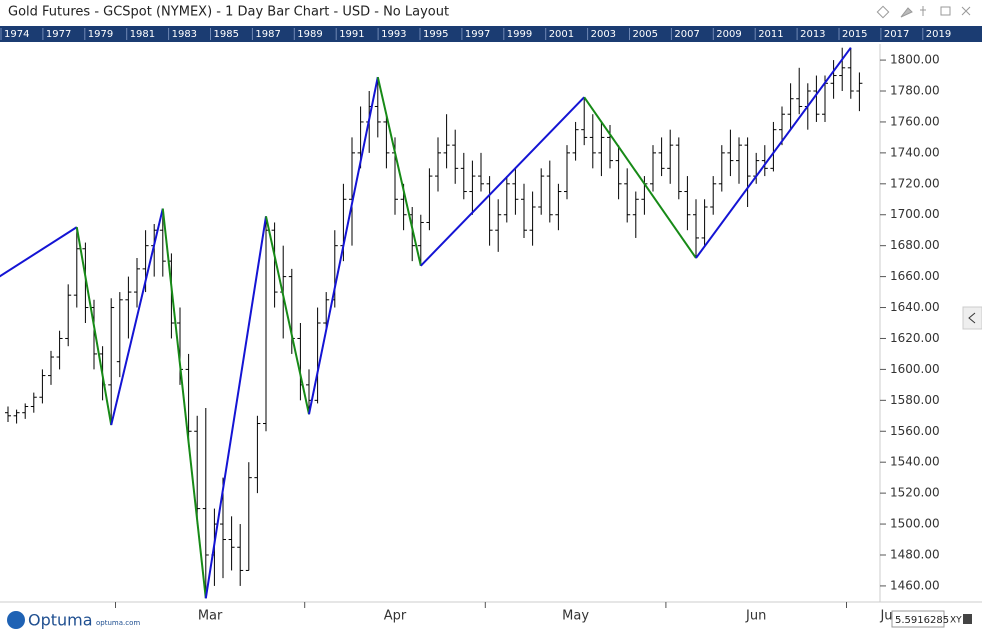 This screenshot has width=982, height=635. What do you see at coordinates (956, 621) in the screenshot?
I see `scale-mode: XY` at bounding box center [956, 621].